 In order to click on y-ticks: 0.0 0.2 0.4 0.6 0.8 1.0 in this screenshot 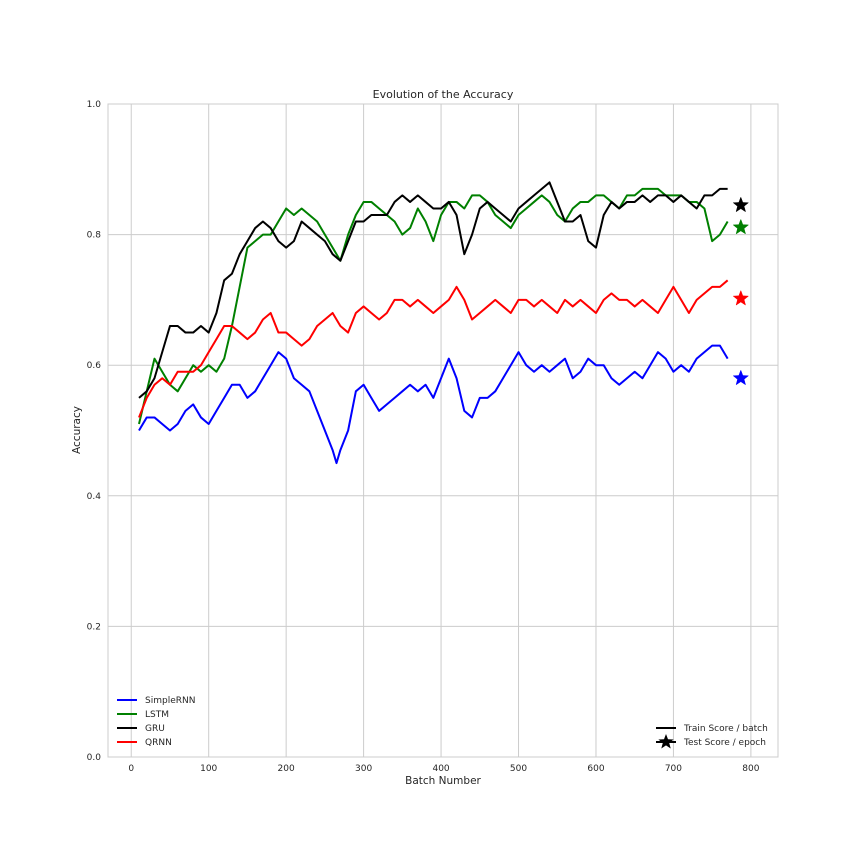, I will do `click(94, 431)`.